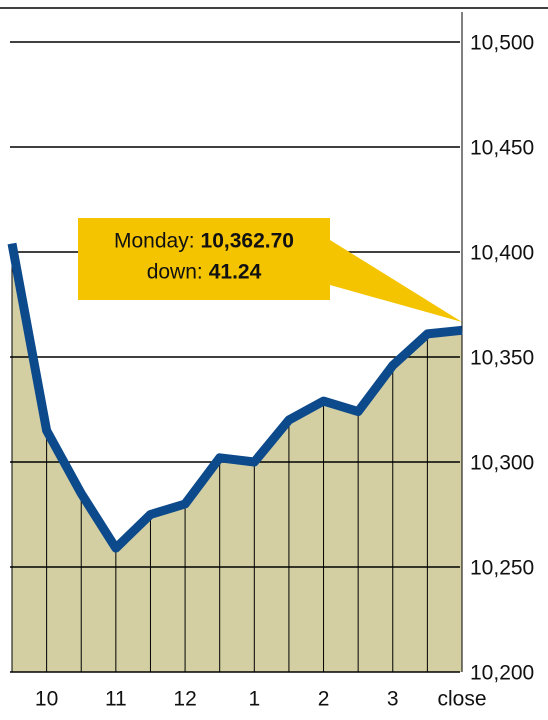  What do you see at coordinates (46, 699) in the screenshot?
I see `x-tick-label: 10` at bounding box center [46, 699].